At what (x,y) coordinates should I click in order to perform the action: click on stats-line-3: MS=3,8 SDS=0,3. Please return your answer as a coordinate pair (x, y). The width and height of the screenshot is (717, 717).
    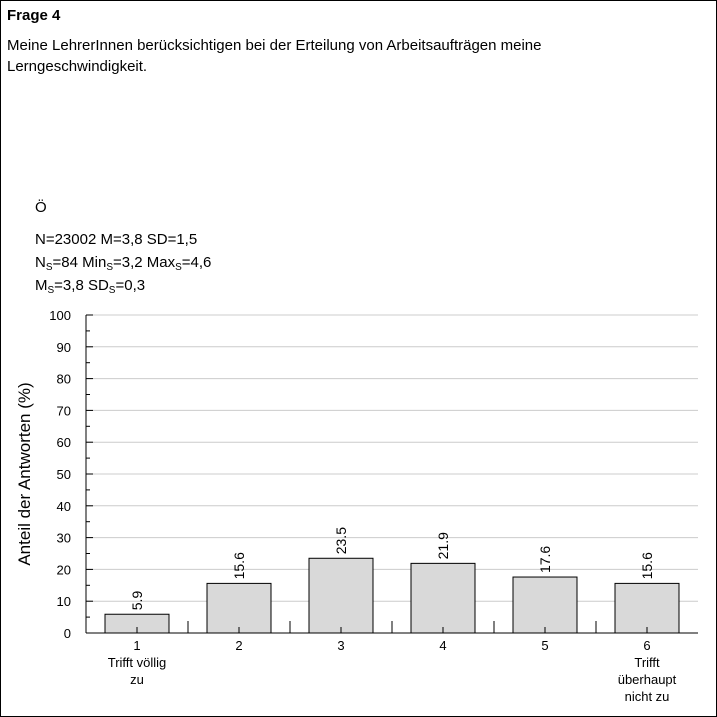
    Looking at the image, I should click on (90, 286).